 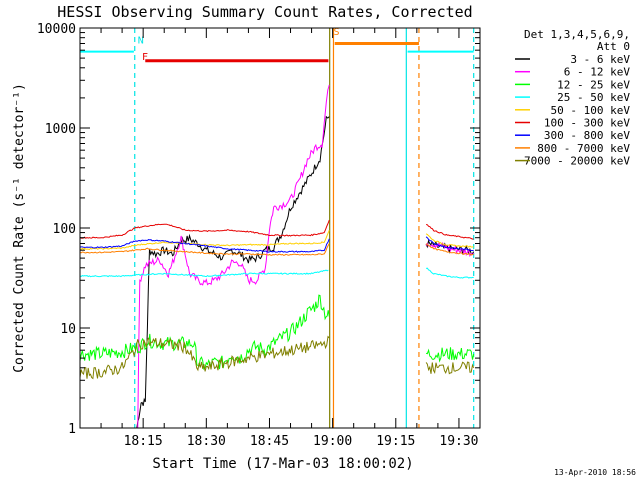 What do you see at coordinates (332, 441) in the screenshot?
I see `x-tick-label-19-00: 19:00` at bounding box center [332, 441].